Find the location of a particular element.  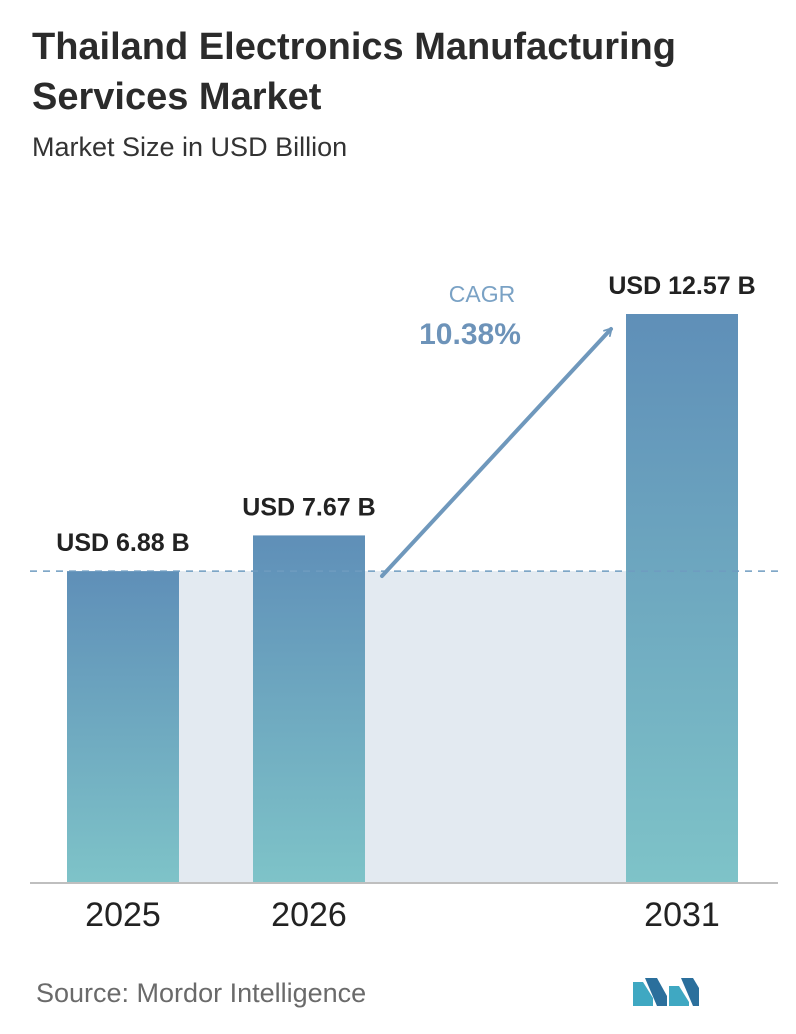

bar-2026 is located at coordinates (309, 708).